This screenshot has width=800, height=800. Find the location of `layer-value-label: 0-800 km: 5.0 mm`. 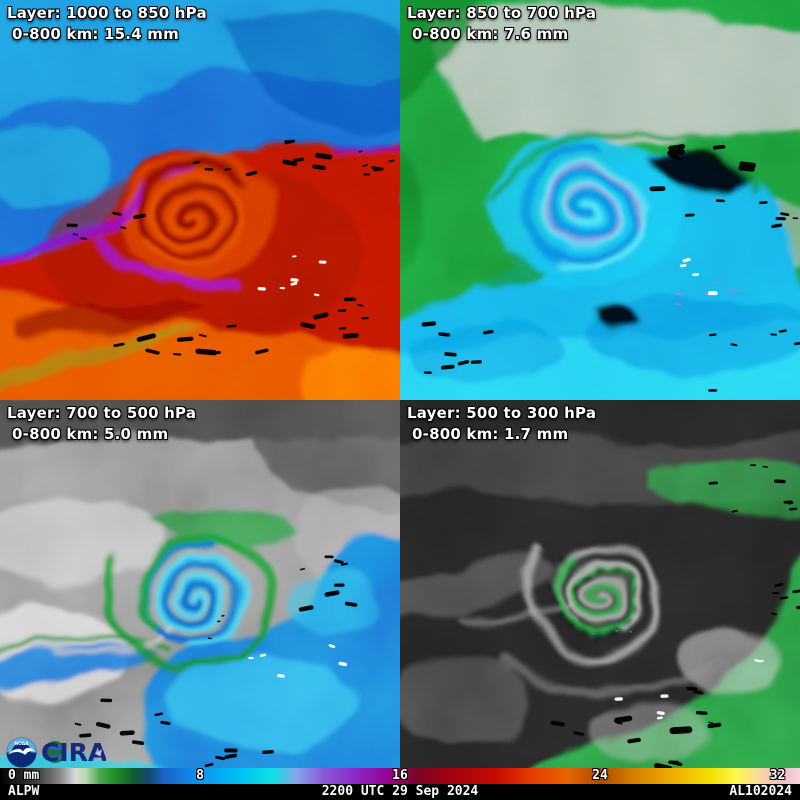

layer-value-label: 0-800 km: 5.0 mm is located at coordinates (90, 434).